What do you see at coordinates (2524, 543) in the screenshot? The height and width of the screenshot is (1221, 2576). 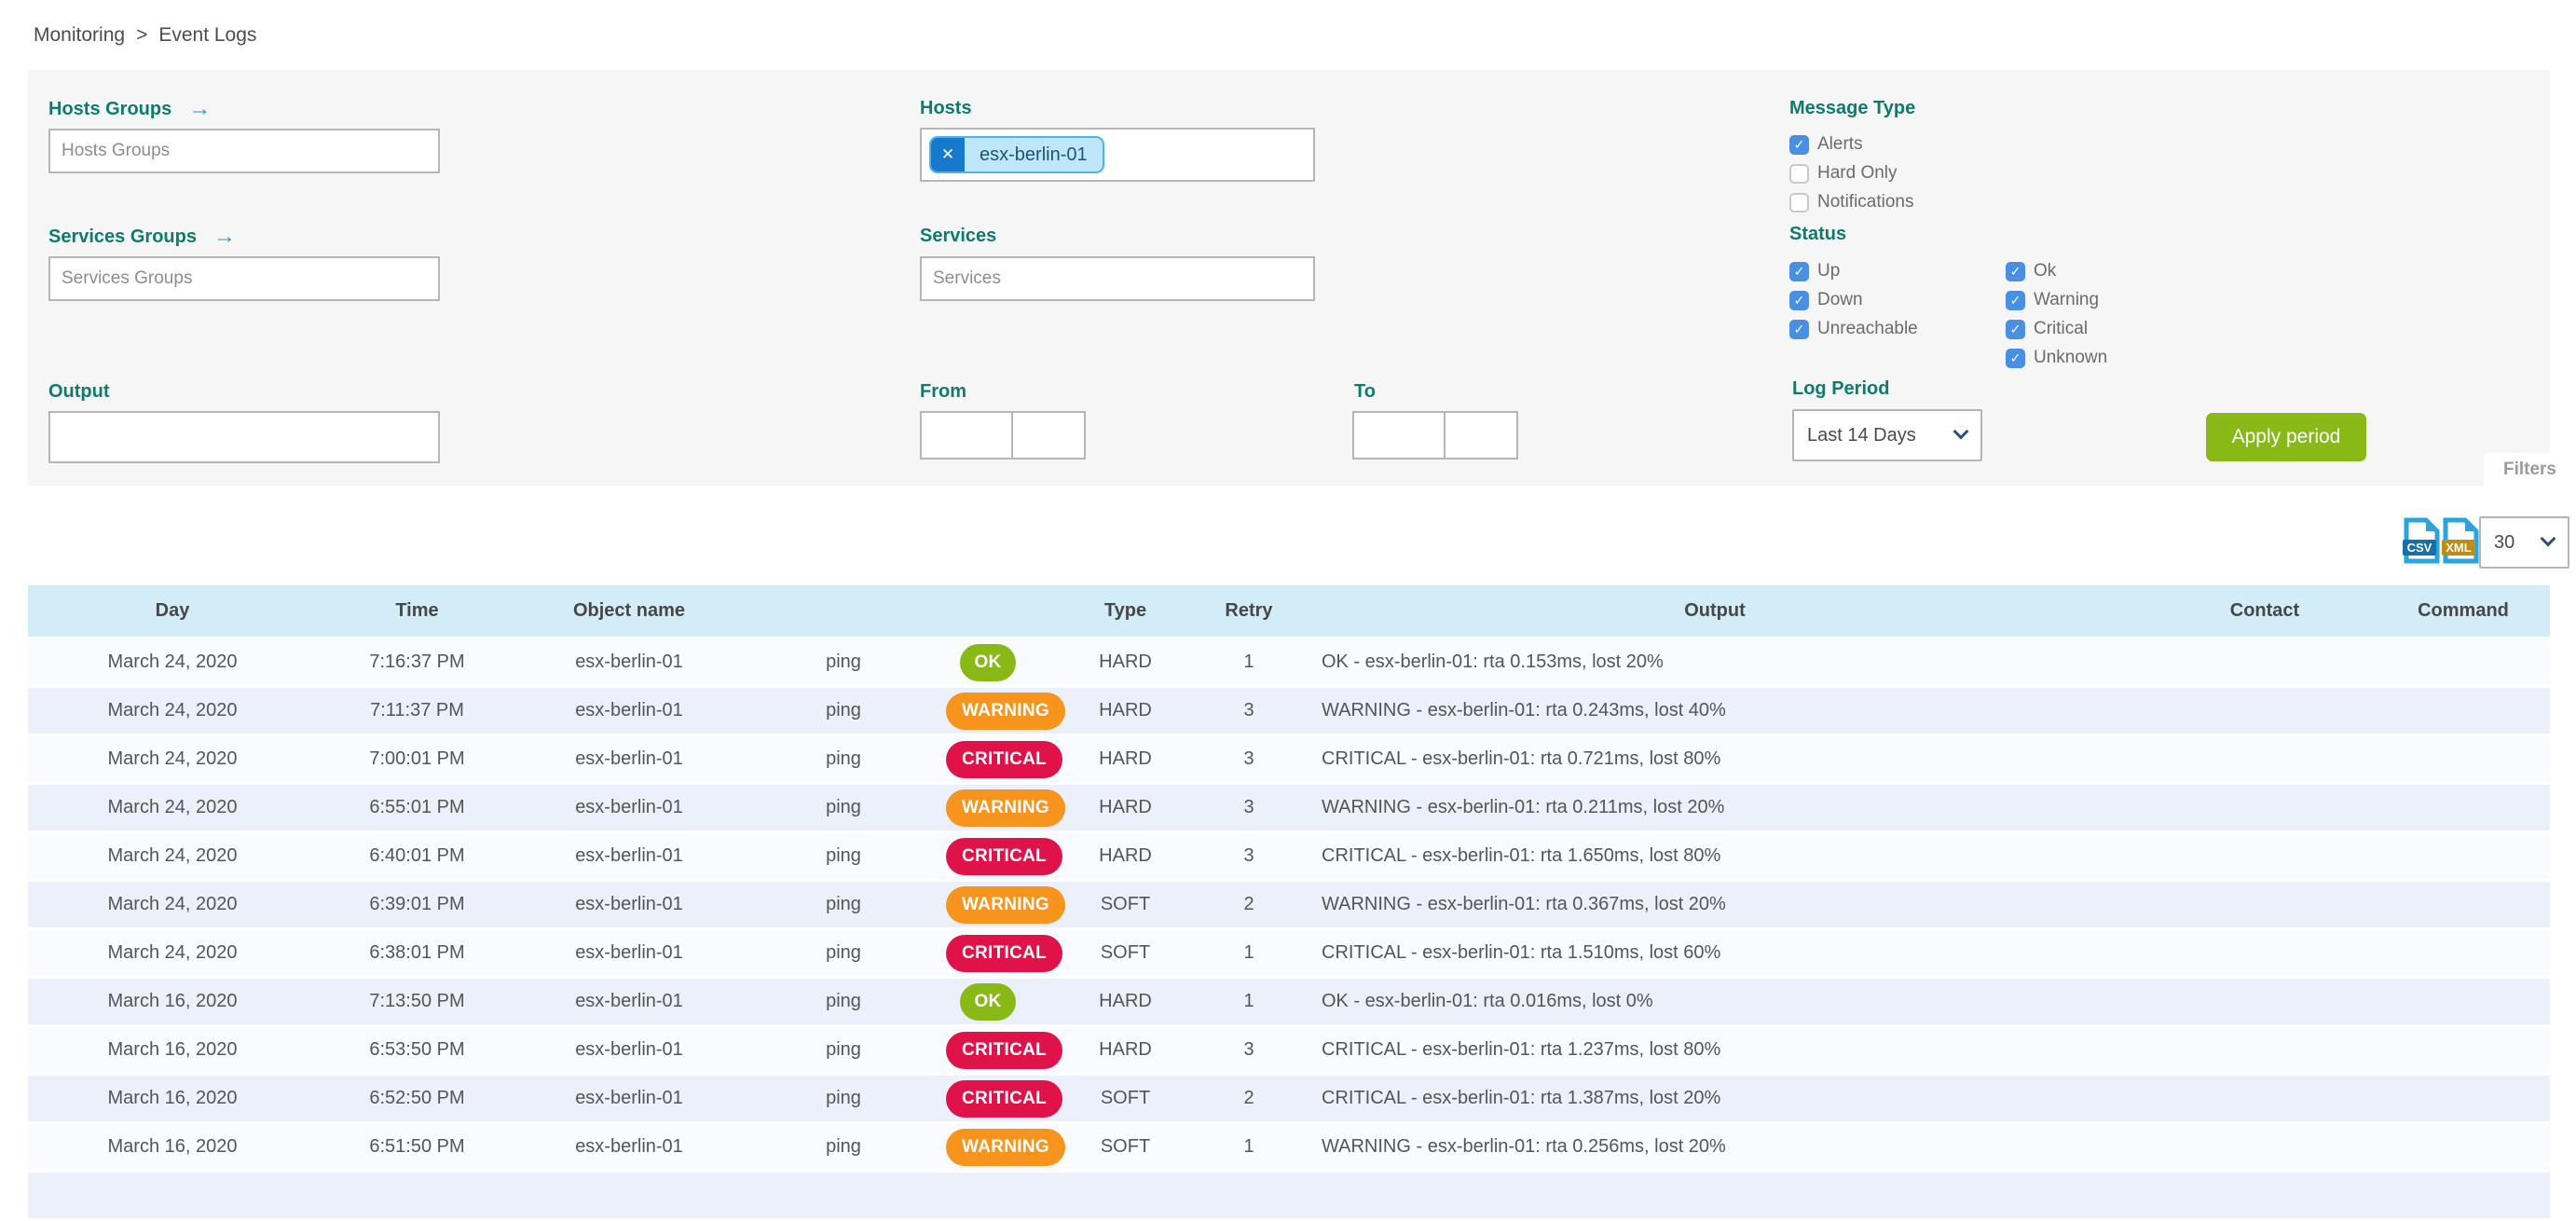 I see `page-size-select: 30` at bounding box center [2524, 543].